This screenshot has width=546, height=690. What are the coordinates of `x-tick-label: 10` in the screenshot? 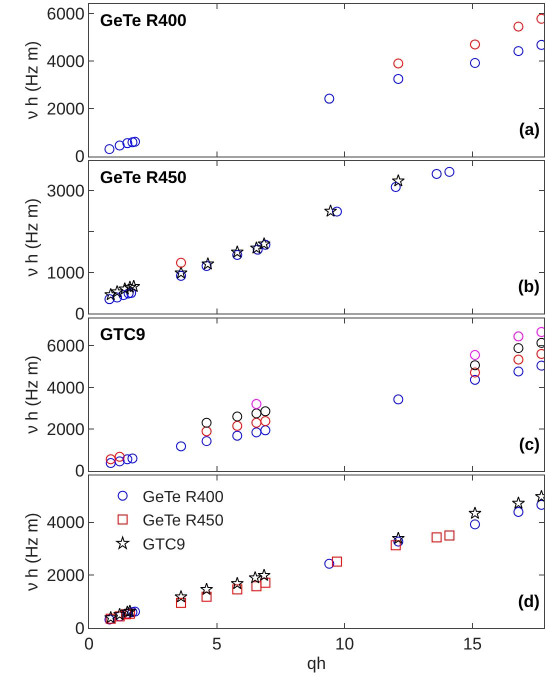 It's located at (344, 644).